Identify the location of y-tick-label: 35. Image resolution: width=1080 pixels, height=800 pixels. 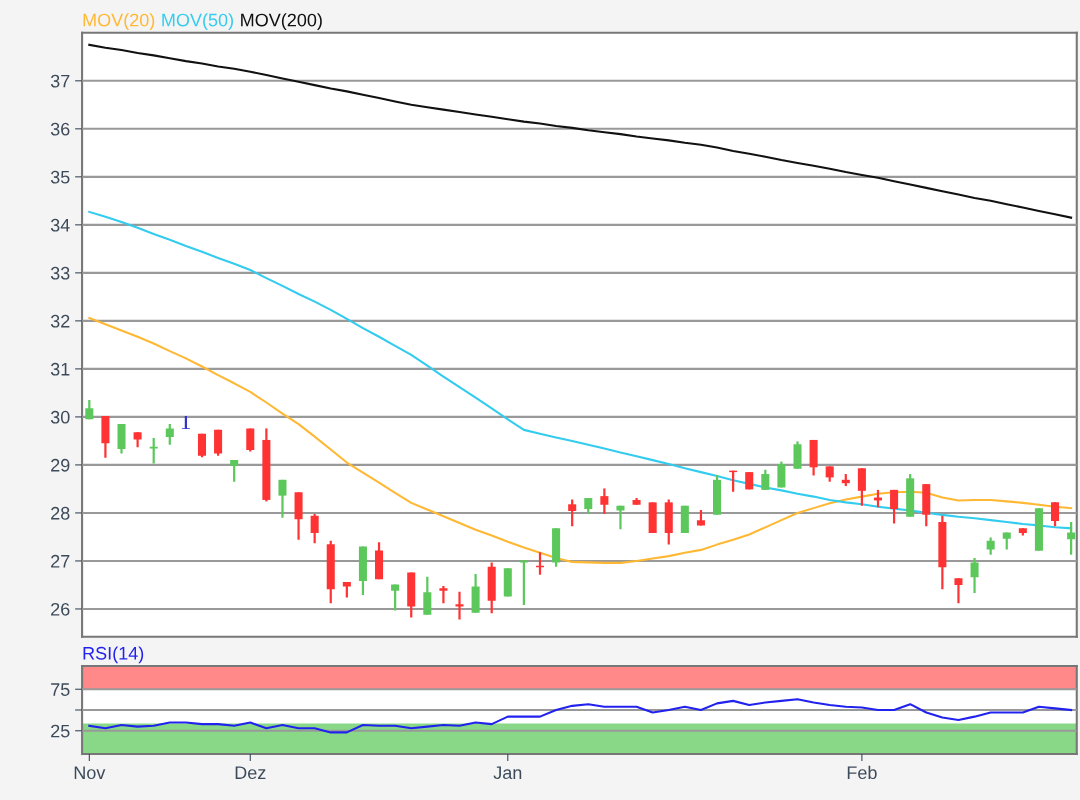
(60, 177).